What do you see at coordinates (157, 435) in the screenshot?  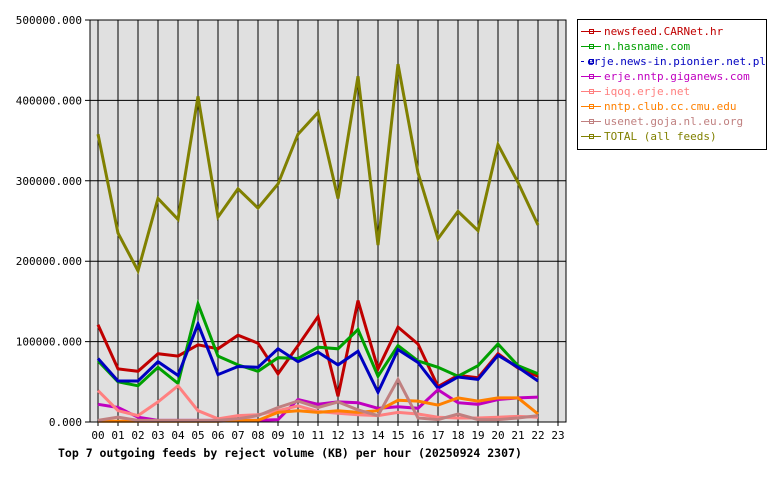 I see `x-tick-label: 03` at bounding box center [157, 435].